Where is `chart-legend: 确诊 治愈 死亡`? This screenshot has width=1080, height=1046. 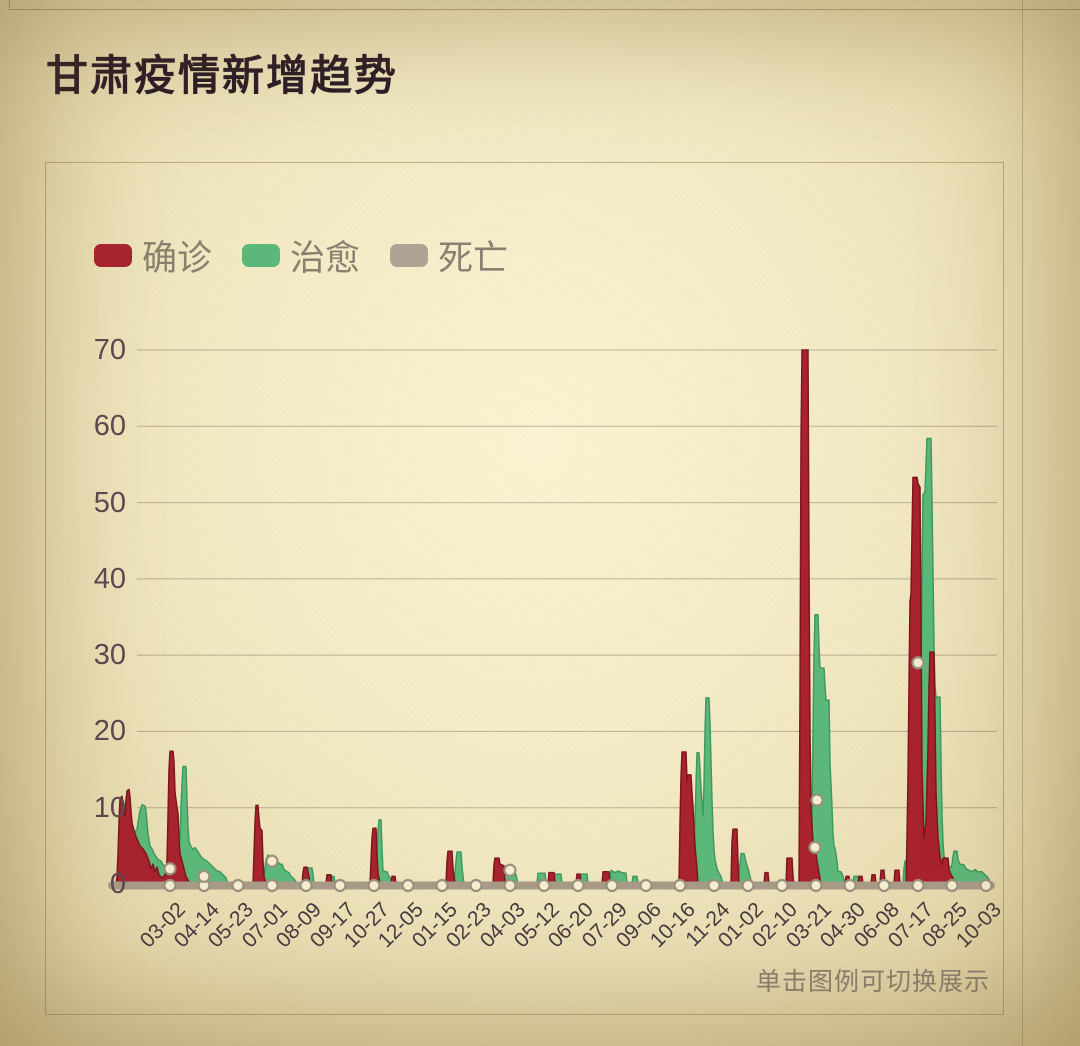
chart-legend: 确诊 治愈 死亡 is located at coordinates (301, 255).